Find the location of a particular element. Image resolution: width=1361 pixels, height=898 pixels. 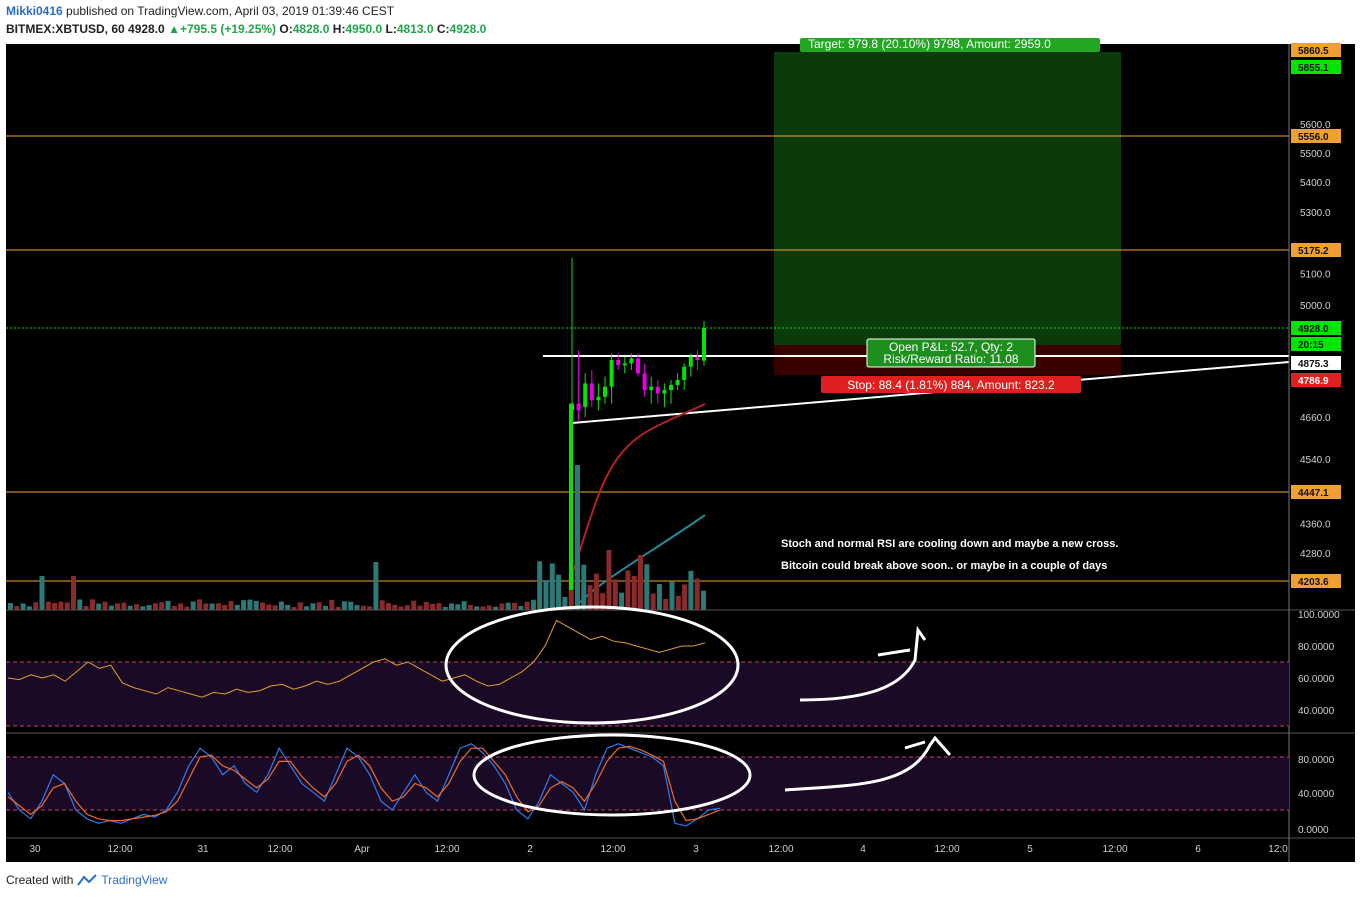

time-tick-label: Apr is located at coordinates (362, 849).